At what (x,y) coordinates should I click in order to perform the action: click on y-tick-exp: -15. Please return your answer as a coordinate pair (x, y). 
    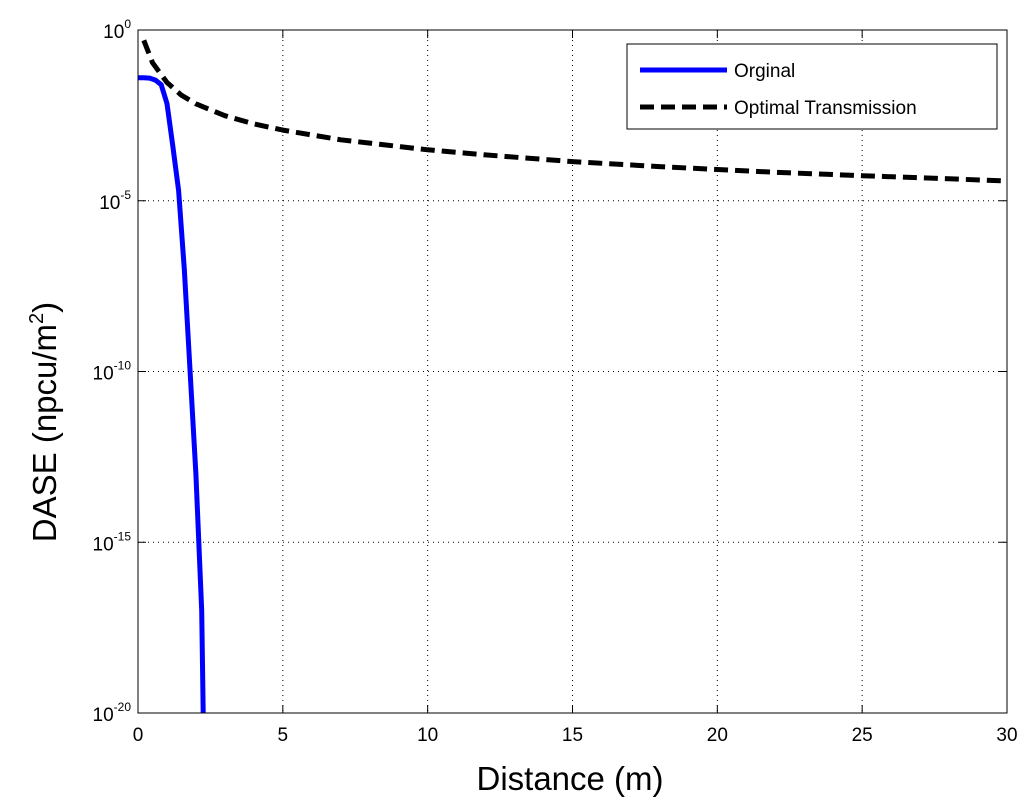
    Looking at the image, I should click on (123, 536).